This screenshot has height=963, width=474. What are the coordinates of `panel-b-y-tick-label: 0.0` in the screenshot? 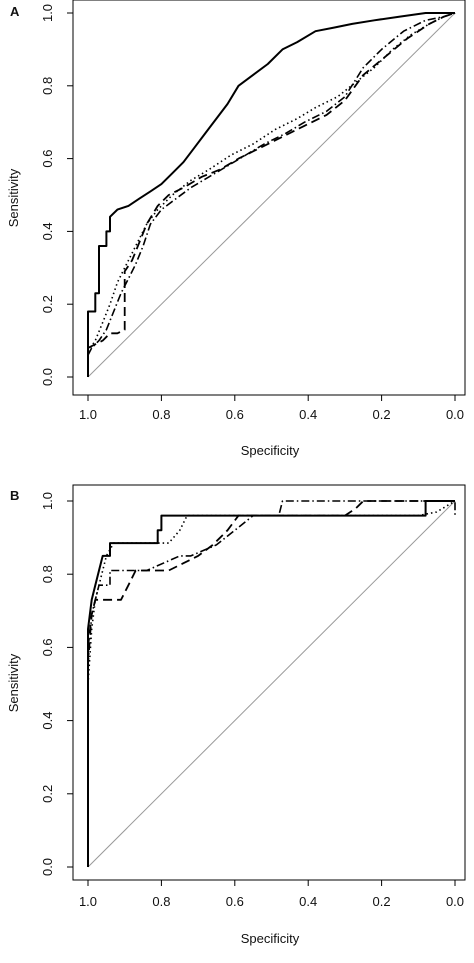 It's located at (47, 867).